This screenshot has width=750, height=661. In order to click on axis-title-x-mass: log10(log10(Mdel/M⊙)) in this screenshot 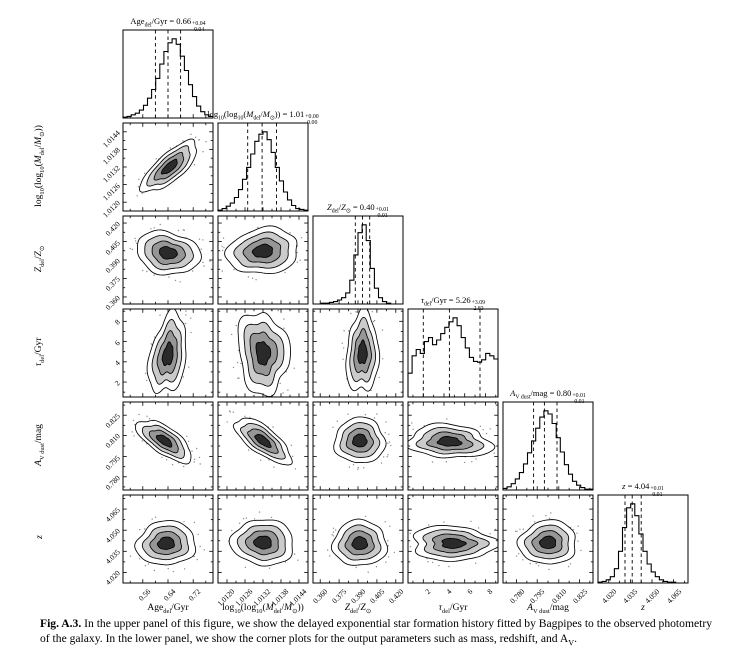, I will do `click(263, 609)`.